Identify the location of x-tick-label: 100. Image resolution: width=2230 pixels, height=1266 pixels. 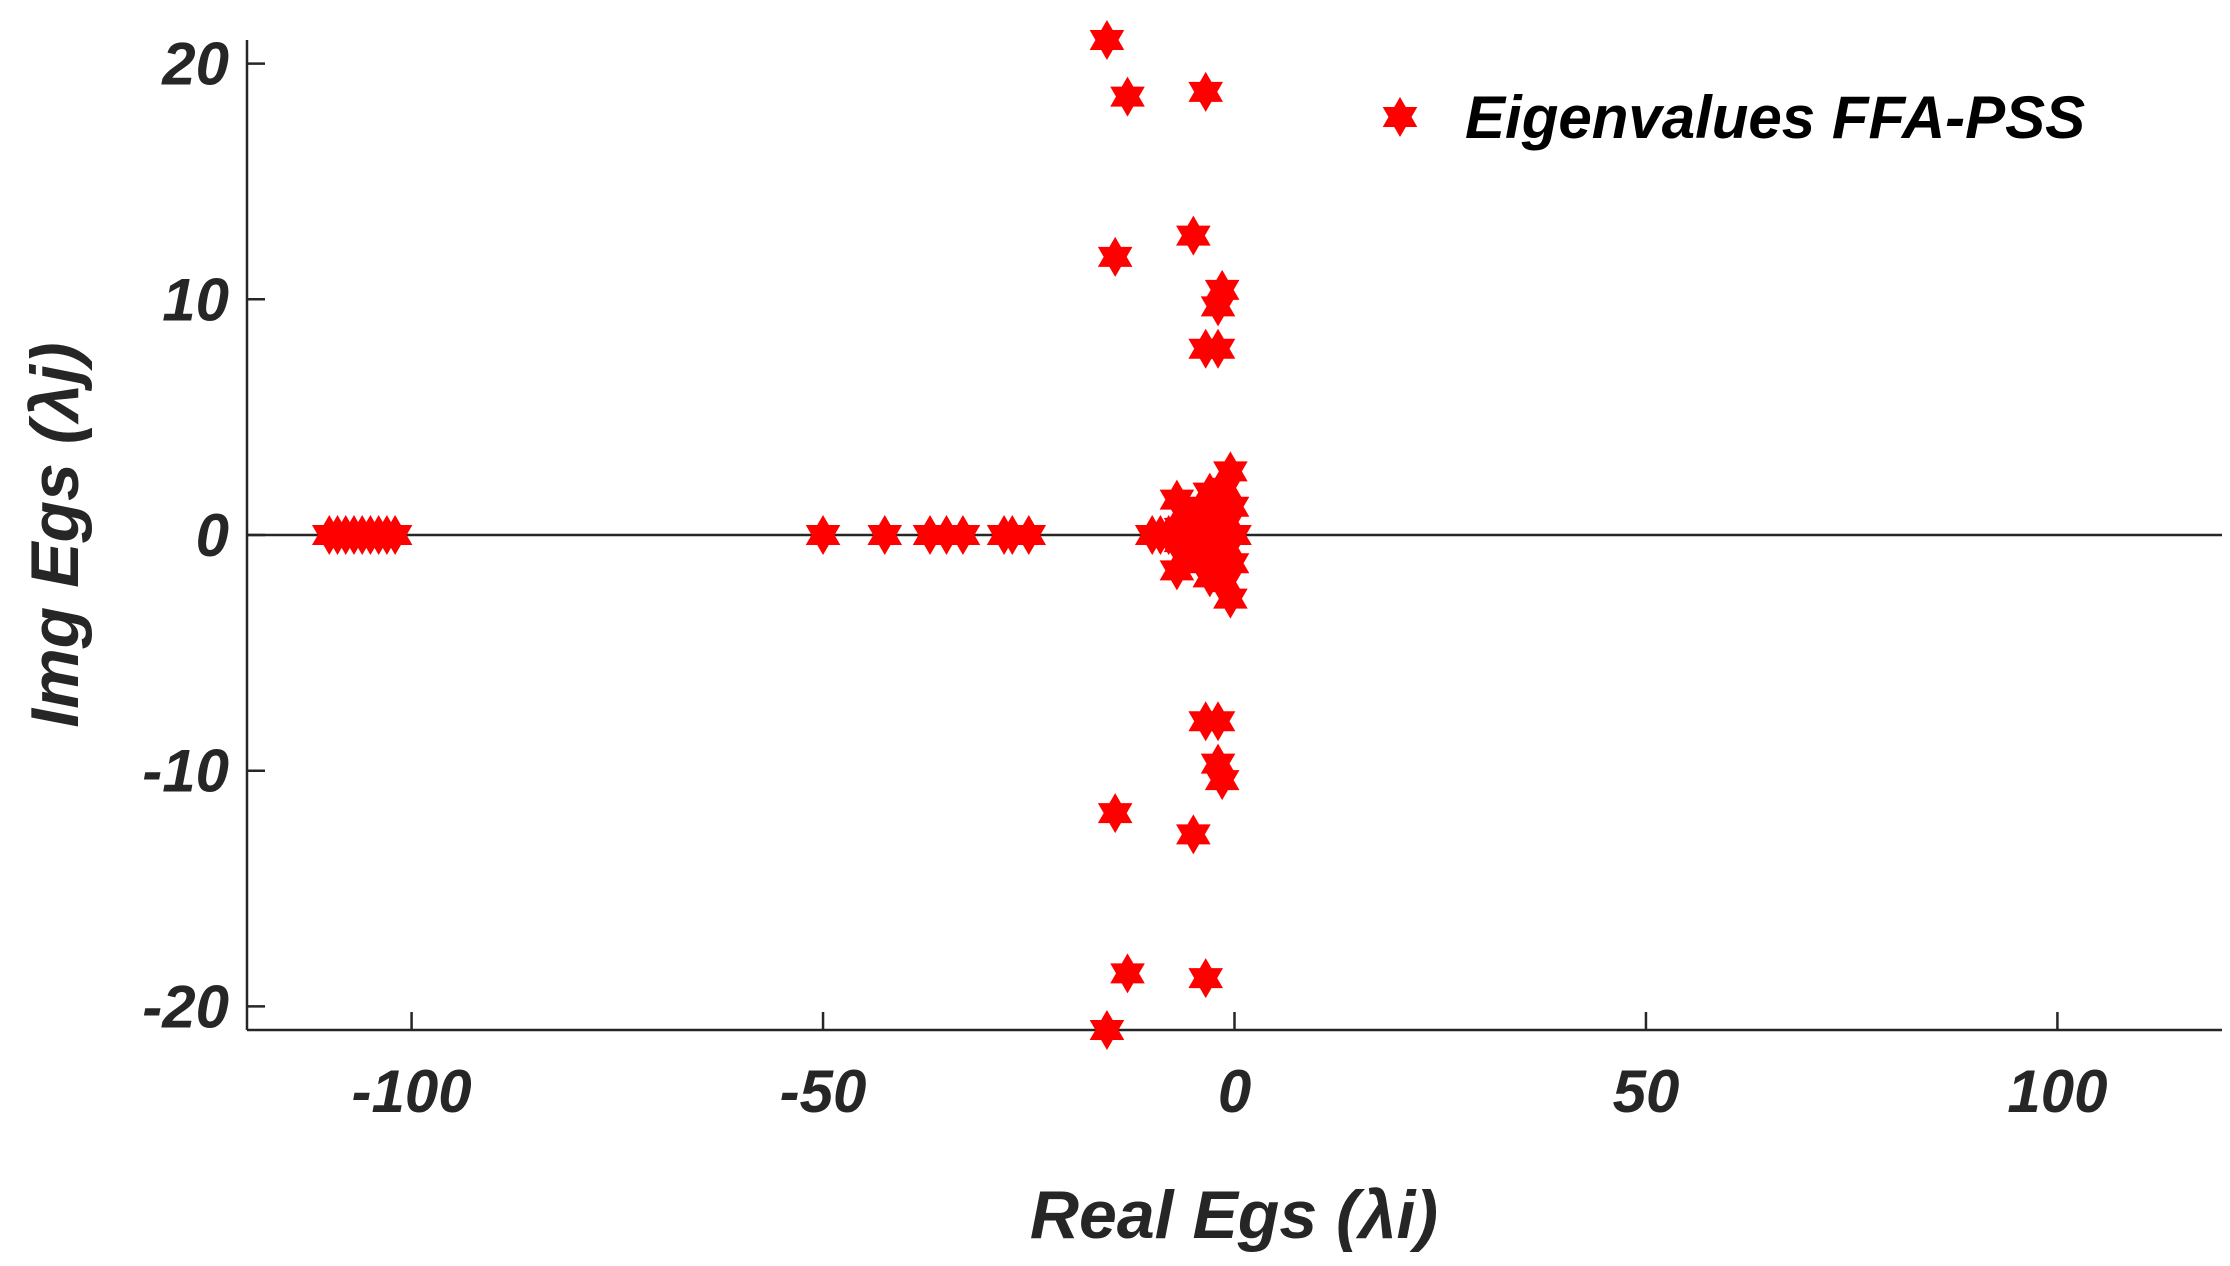
(2057, 1091).